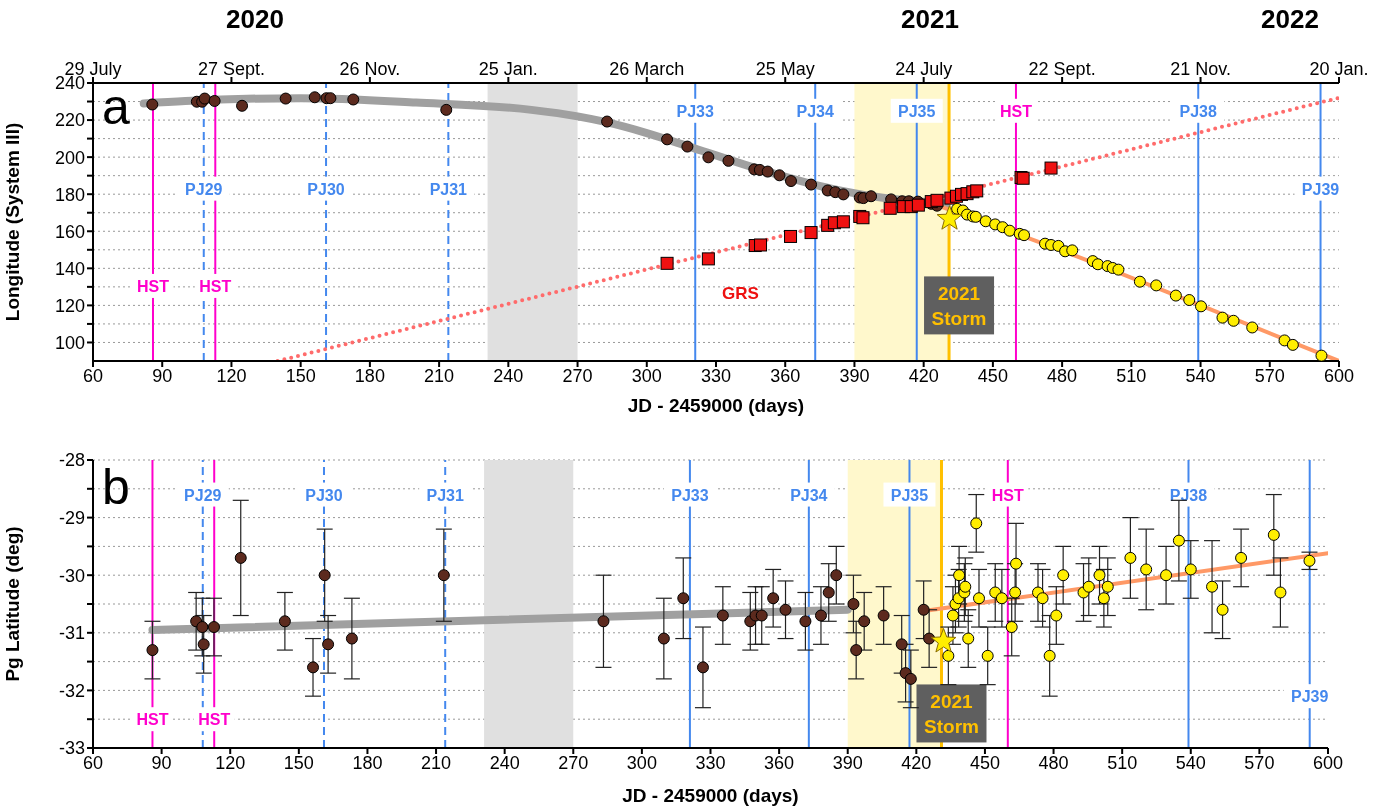 This screenshot has height=812, width=1373. Describe the element at coordinates (1290, 19) in the screenshot. I see `text: 2022` at that location.